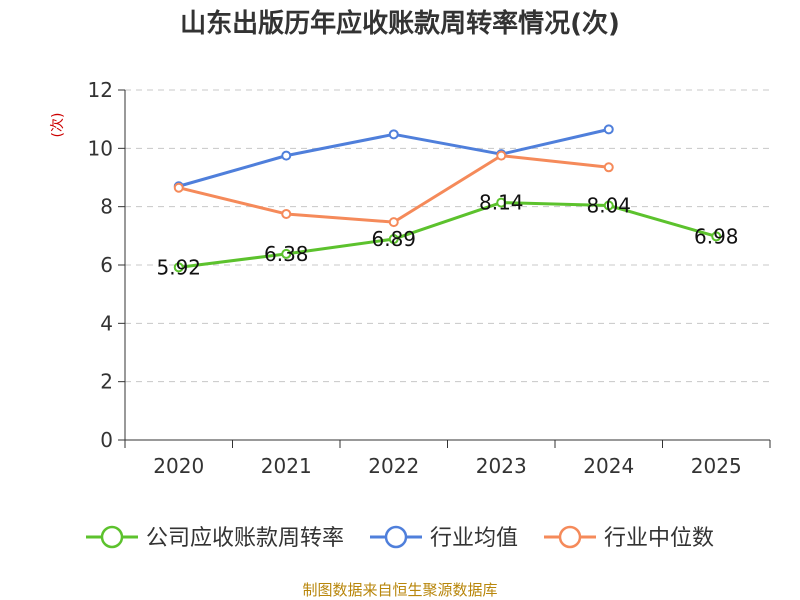 The image size is (800, 600). I want to click on data-label-2024: 8.04, so click(608, 206).